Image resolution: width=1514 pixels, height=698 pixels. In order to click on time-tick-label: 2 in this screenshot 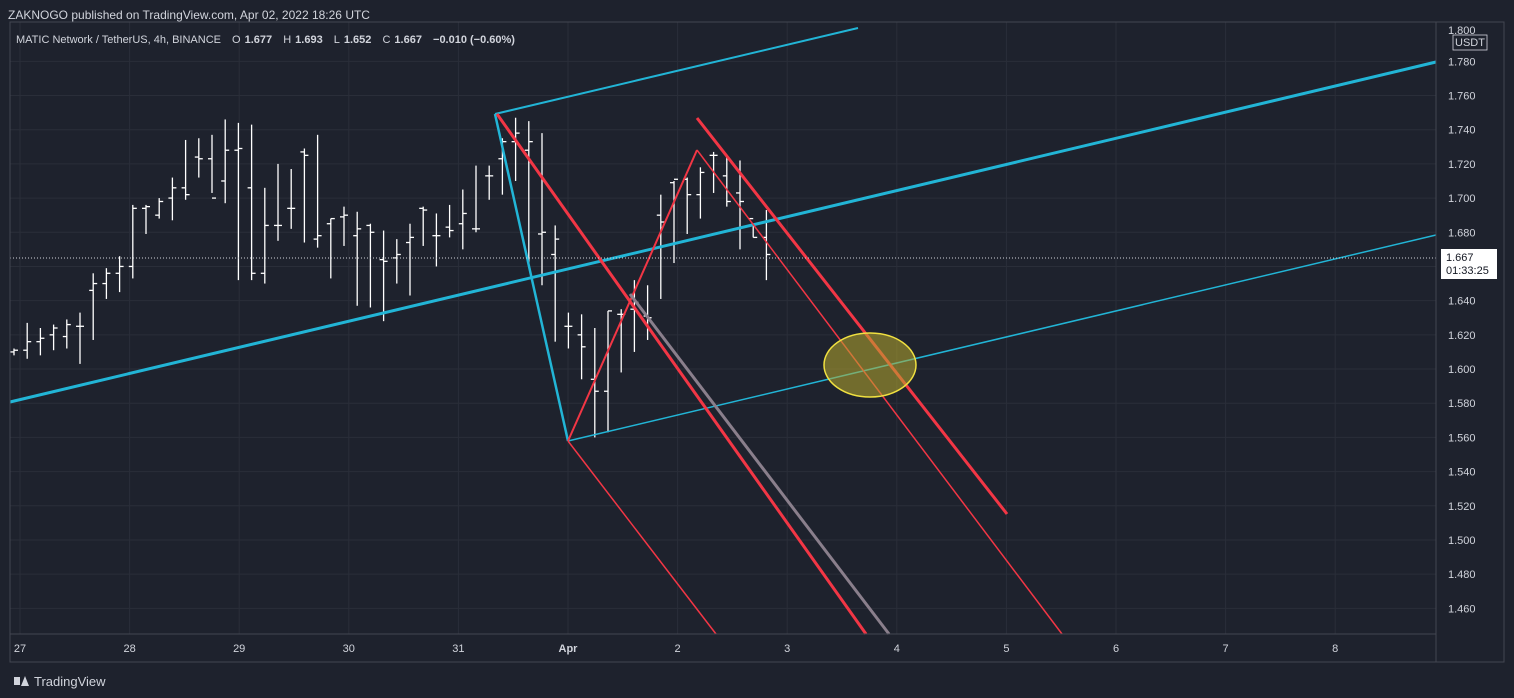, I will do `click(678, 649)`.